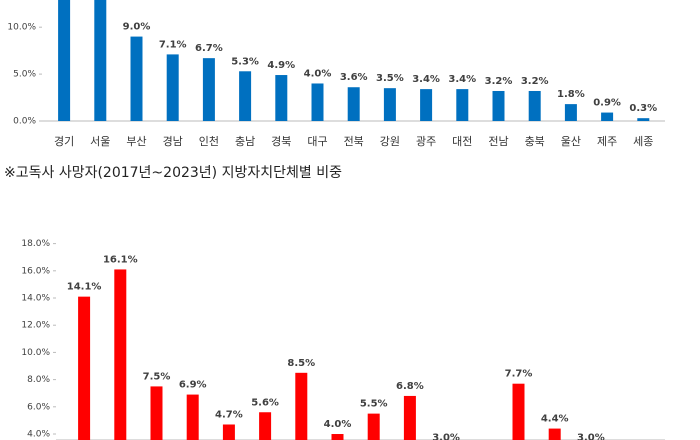  What do you see at coordinates (38, 435) in the screenshot?
I see `y-tick-label: 4.0%` at bounding box center [38, 435].